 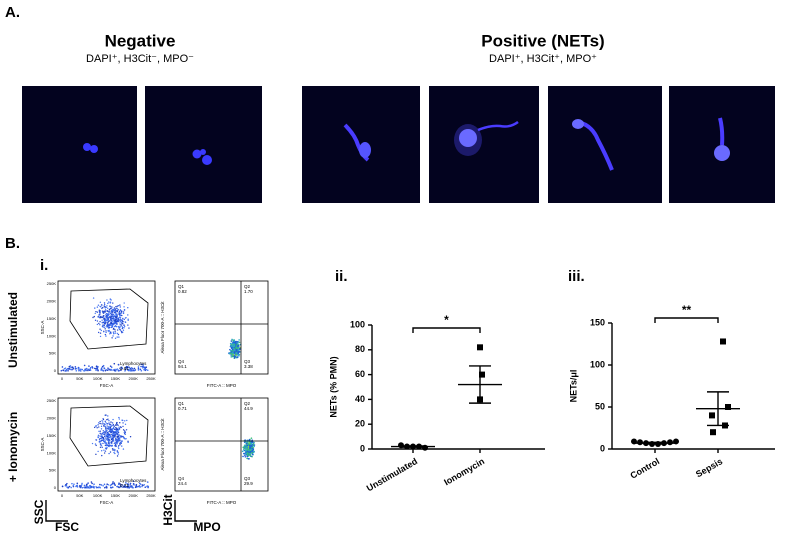 I want to click on y-axis-title: NETs/μl, so click(x=573, y=386).